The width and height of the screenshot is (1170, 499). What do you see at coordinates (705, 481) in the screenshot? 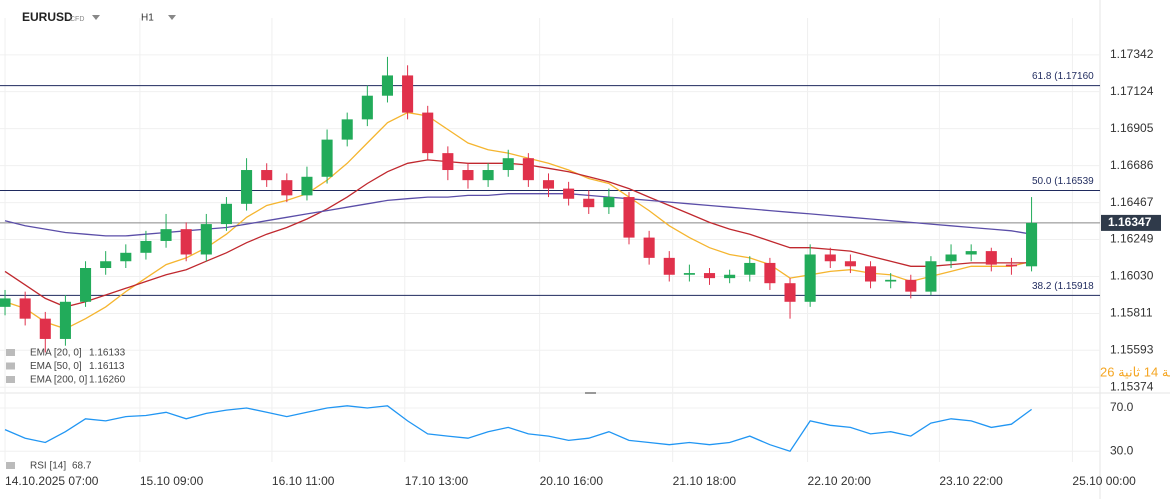
I see `x-tick-label: 21.10 18:00` at bounding box center [705, 481].